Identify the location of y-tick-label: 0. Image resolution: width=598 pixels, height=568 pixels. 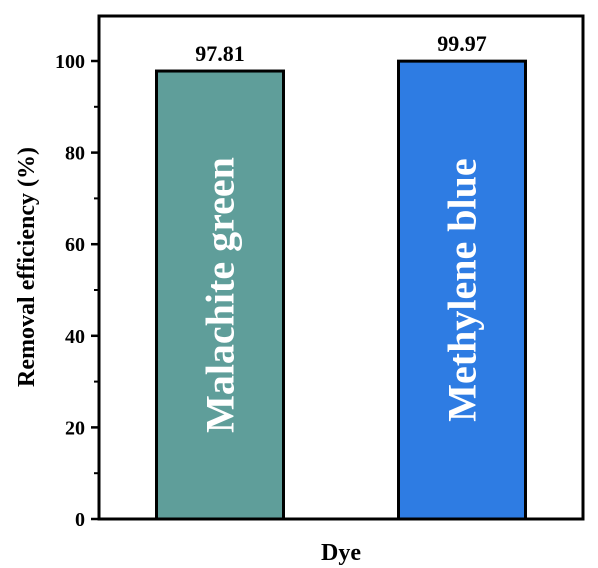
(80, 520).